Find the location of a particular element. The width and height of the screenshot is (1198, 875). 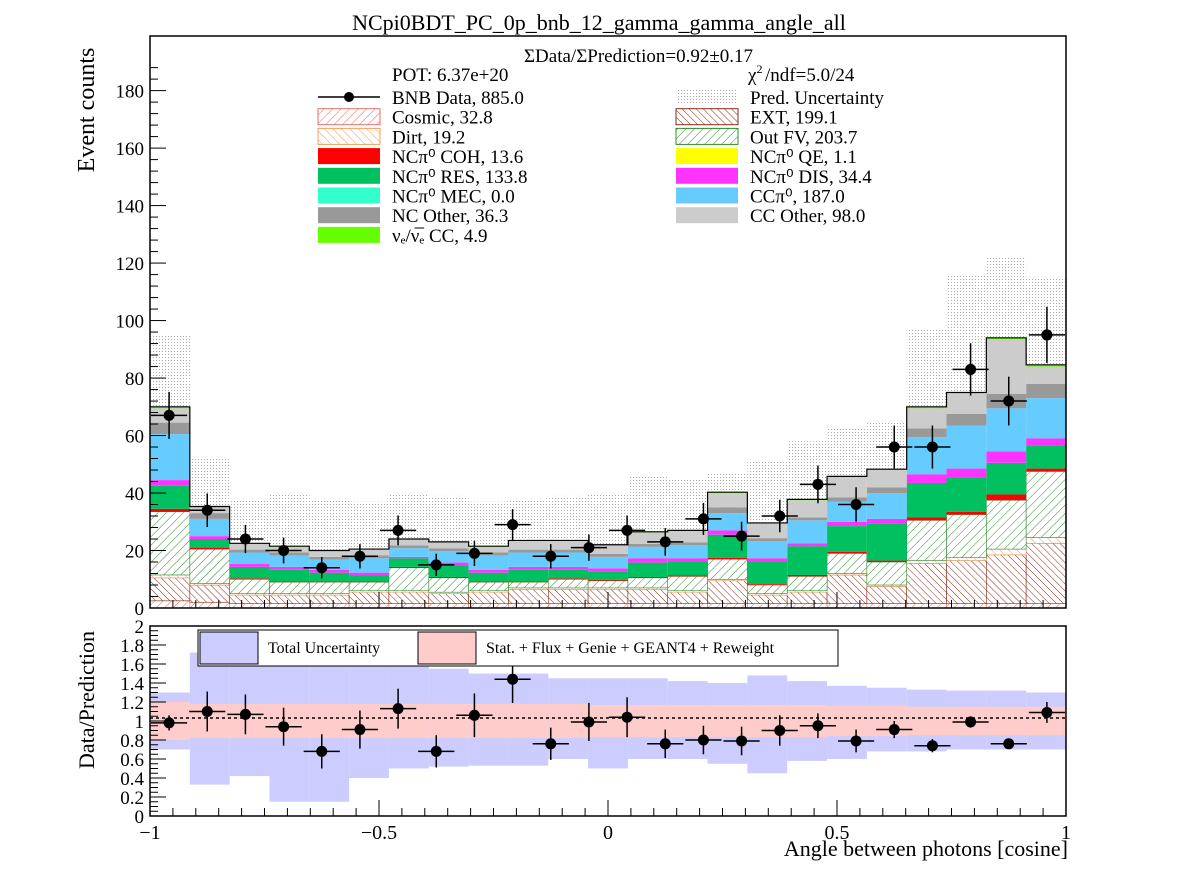

main-y-axis: 0 20 40 60 80 100 120 140 160 180 is located at coordinates (141, 343).